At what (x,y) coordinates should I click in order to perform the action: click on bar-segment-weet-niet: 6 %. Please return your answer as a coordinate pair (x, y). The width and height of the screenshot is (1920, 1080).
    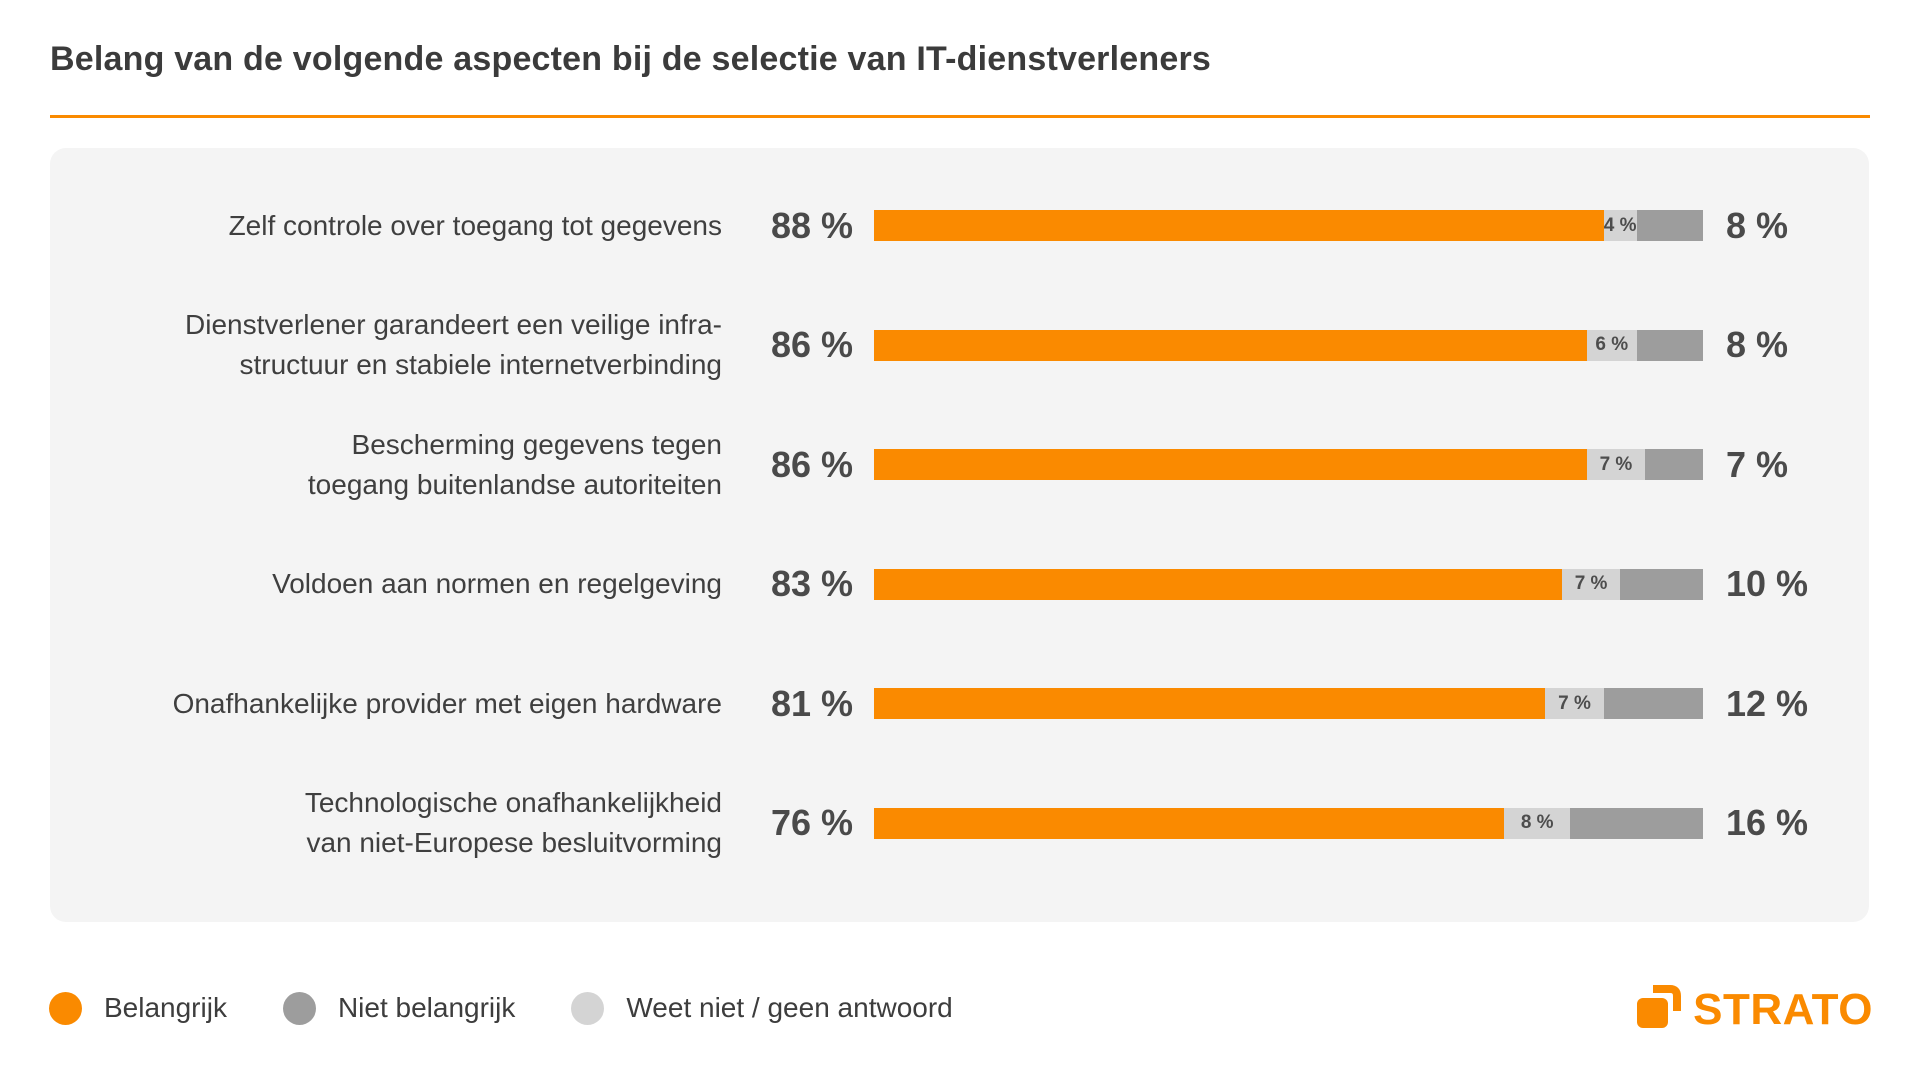
    Looking at the image, I should click on (1611, 345).